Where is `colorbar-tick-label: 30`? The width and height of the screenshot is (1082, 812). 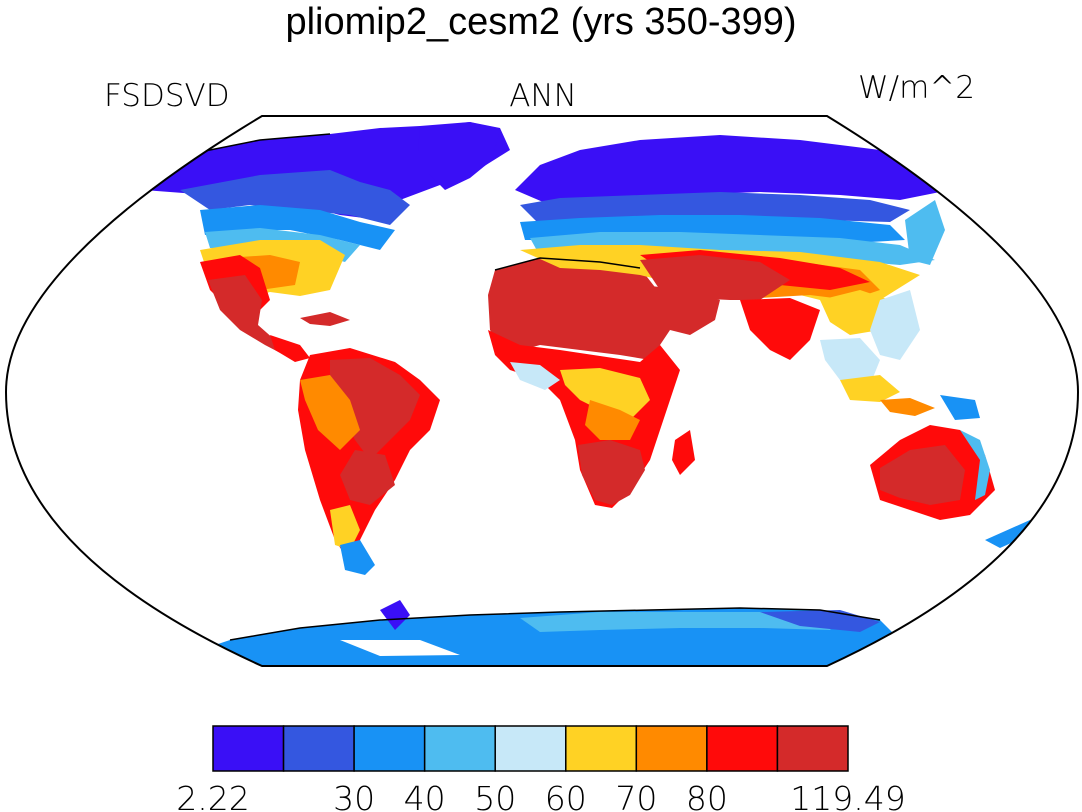
colorbar-tick-label: 30 is located at coordinates (354, 795).